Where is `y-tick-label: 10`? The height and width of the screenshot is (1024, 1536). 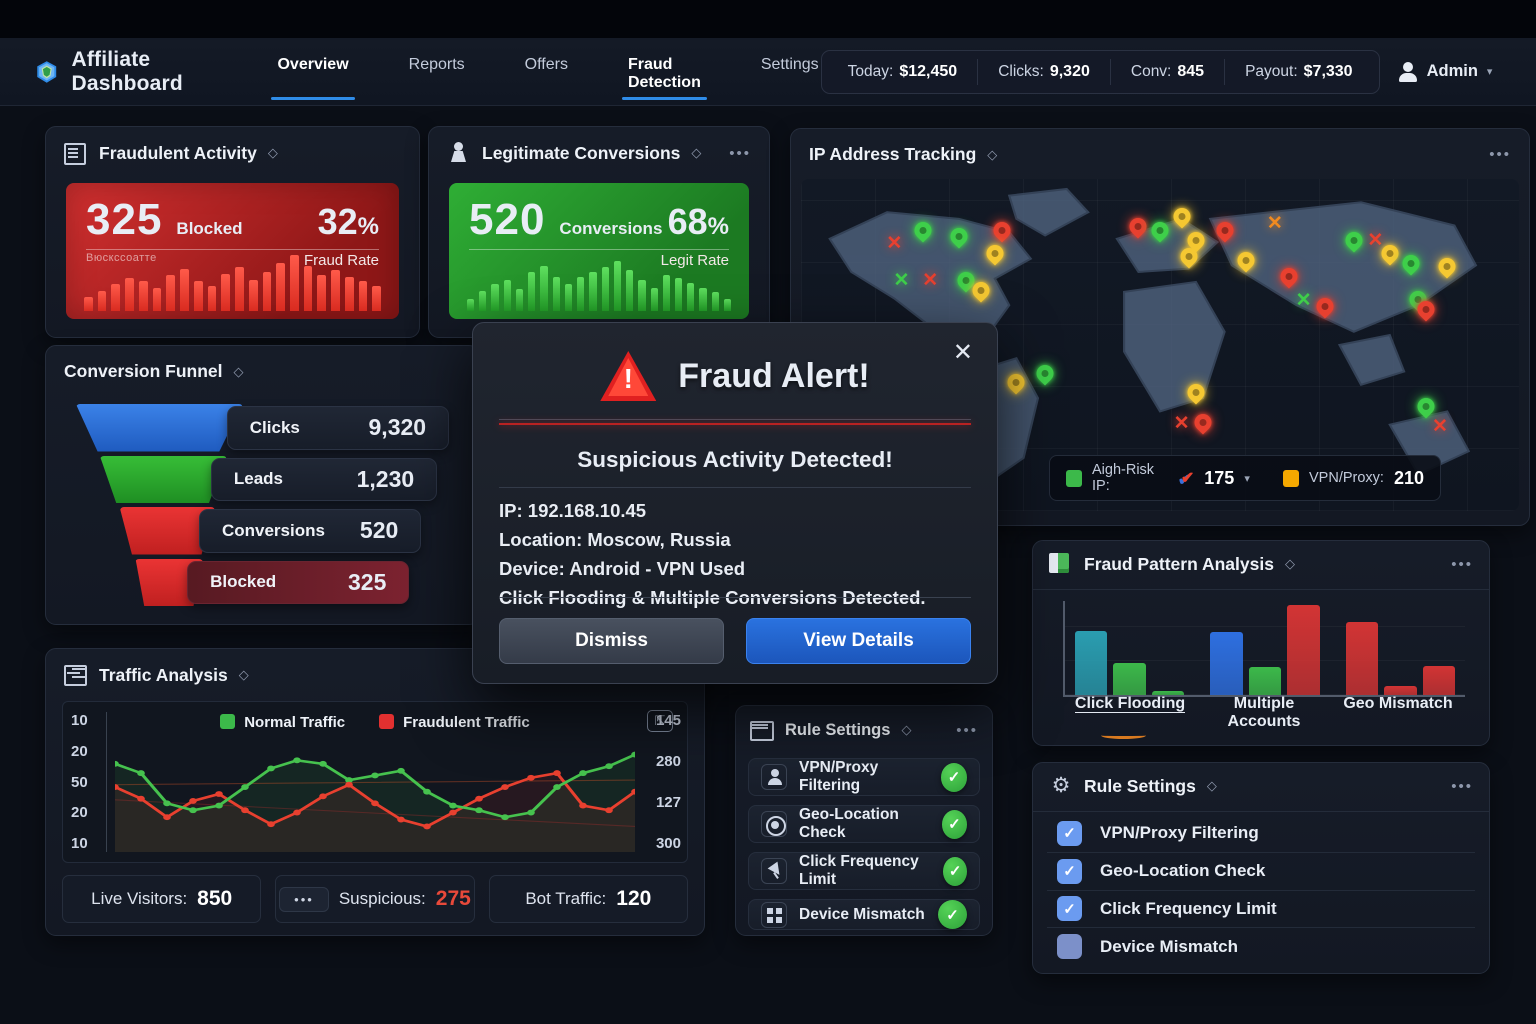
y-tick-label: 10 is located at coordinates (79, 720).